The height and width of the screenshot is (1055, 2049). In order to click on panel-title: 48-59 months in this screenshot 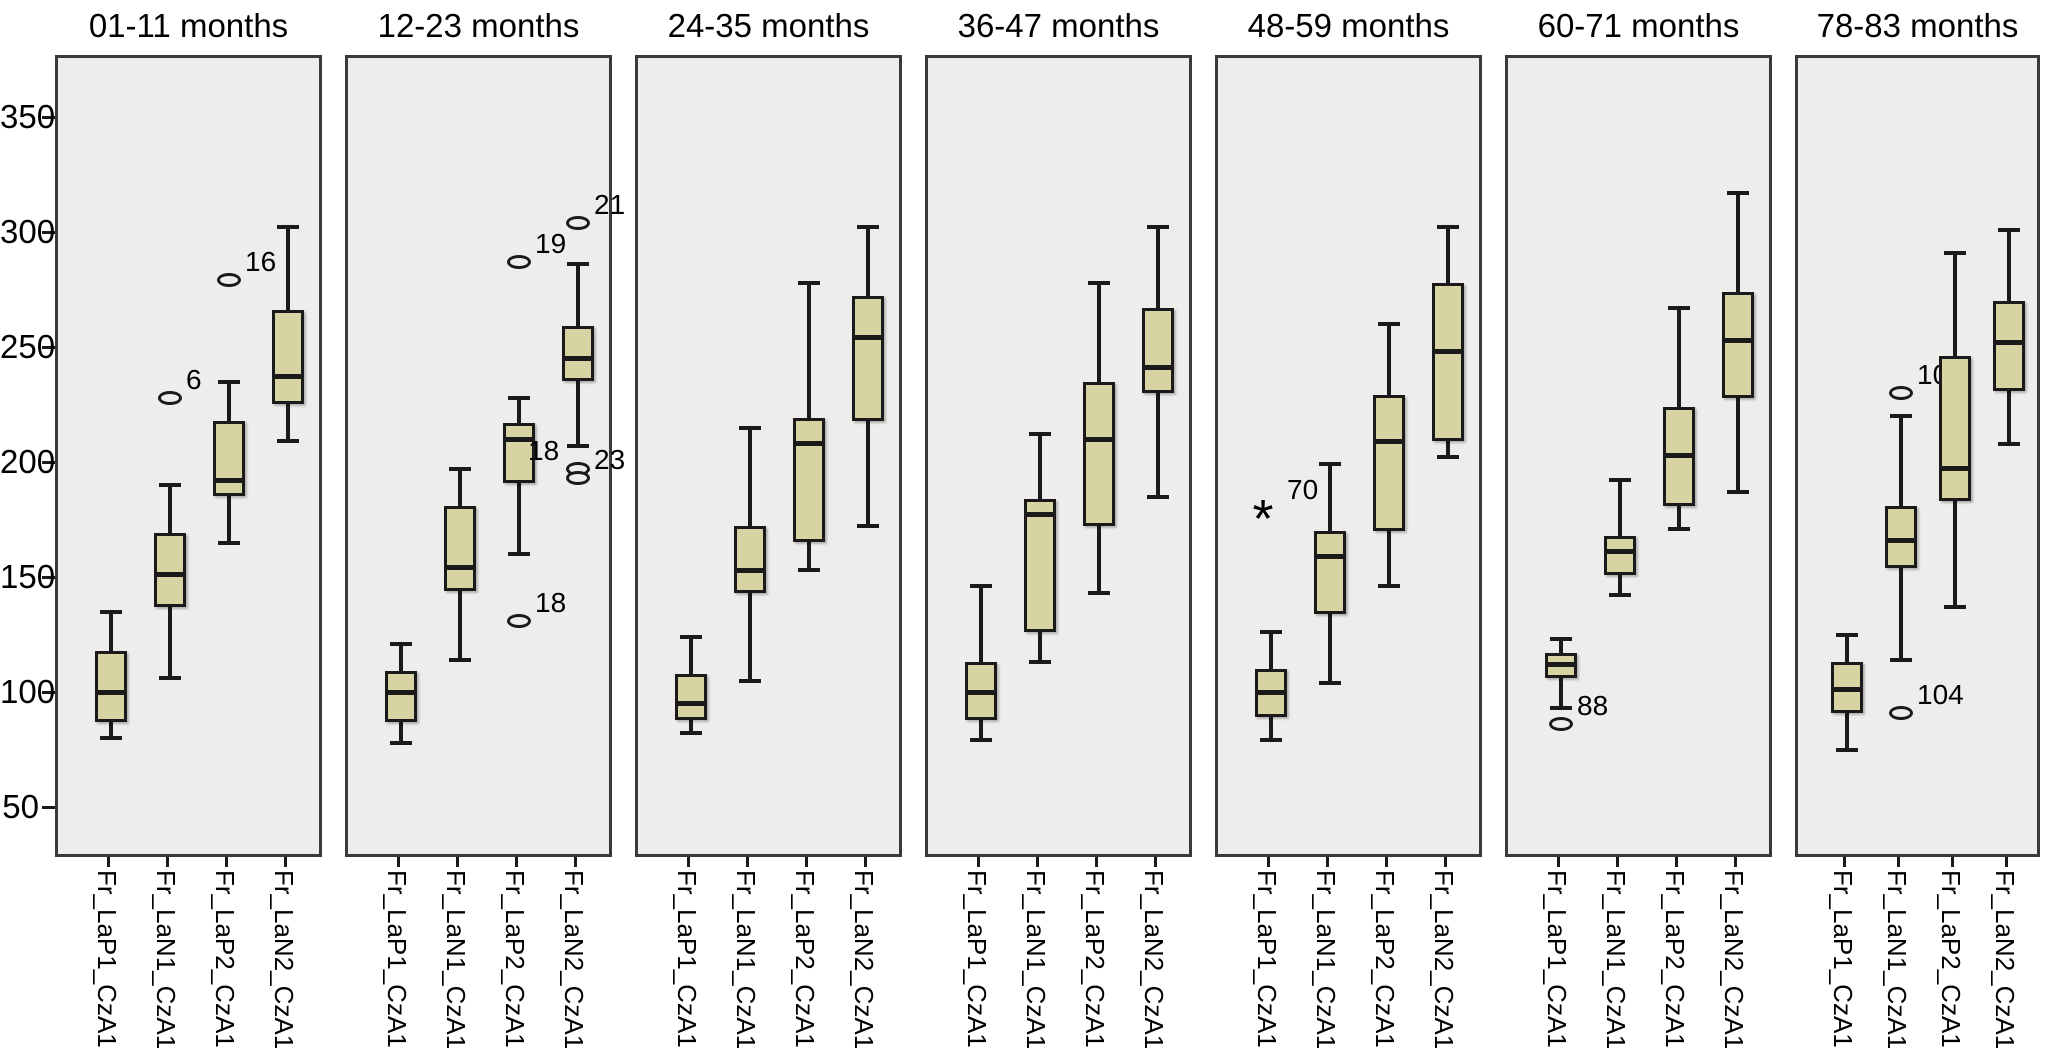, I will do `click(1348, 25)`.